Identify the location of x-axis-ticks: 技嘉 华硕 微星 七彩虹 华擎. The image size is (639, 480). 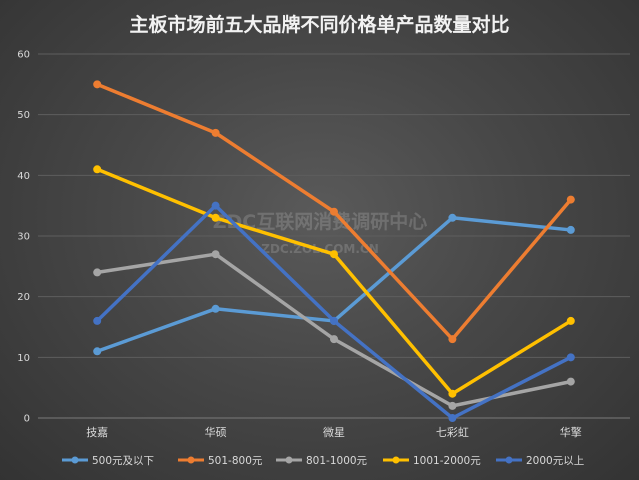
(334, 432).